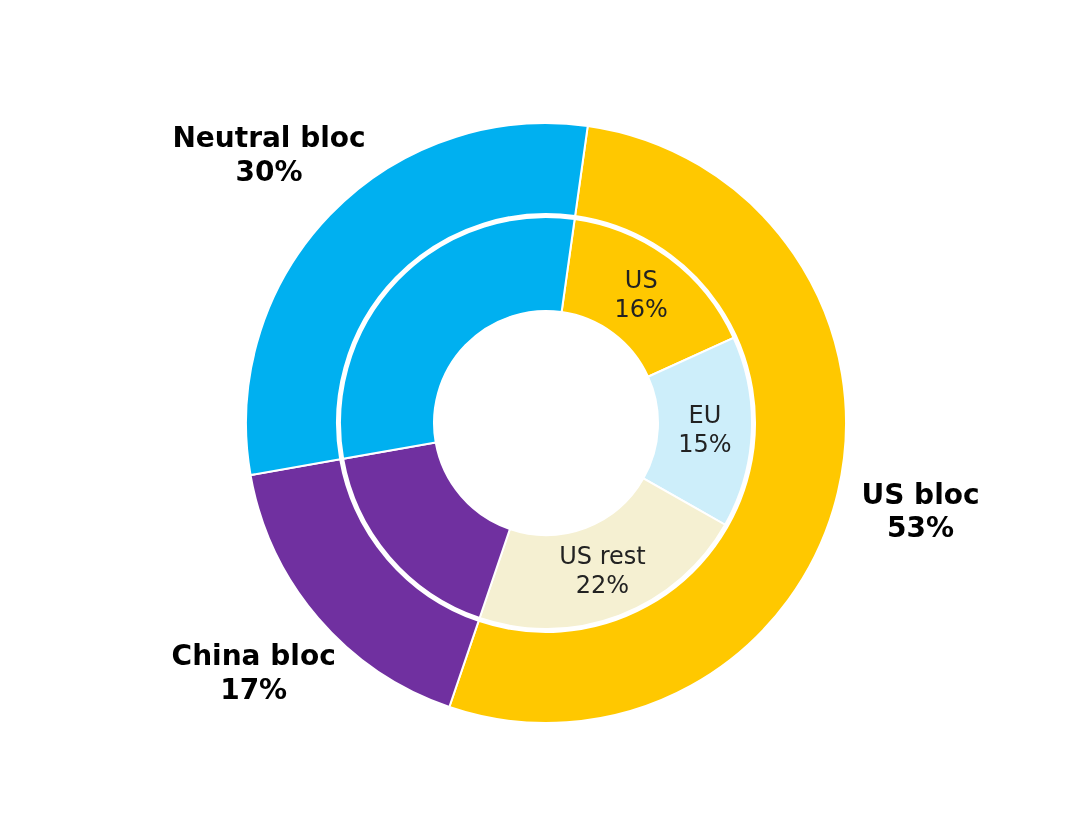 This screenshot has width=1066, height=819. What do you see at coordinates (269, 138) in the screenshot?
I see `slice-label: Neutral bloc` at bounding box center [269, 138].